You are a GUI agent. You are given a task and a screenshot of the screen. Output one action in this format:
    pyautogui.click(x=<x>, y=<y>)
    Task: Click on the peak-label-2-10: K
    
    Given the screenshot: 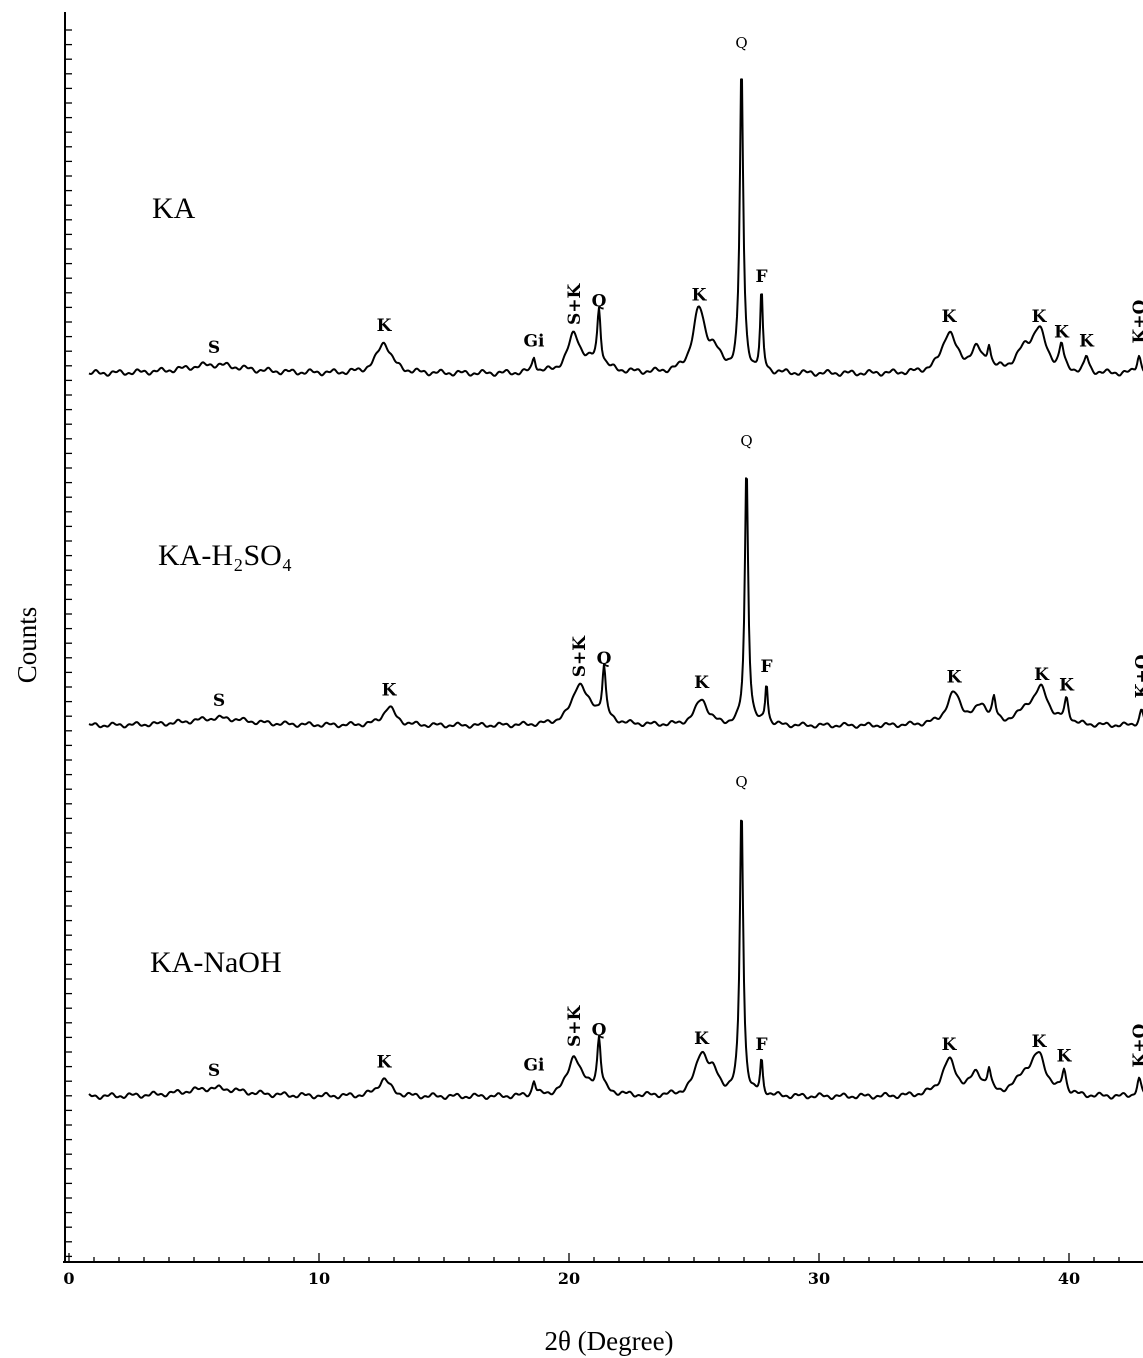 What is the action you would take?
    pyautogui.click(x=950, y=1045)
    